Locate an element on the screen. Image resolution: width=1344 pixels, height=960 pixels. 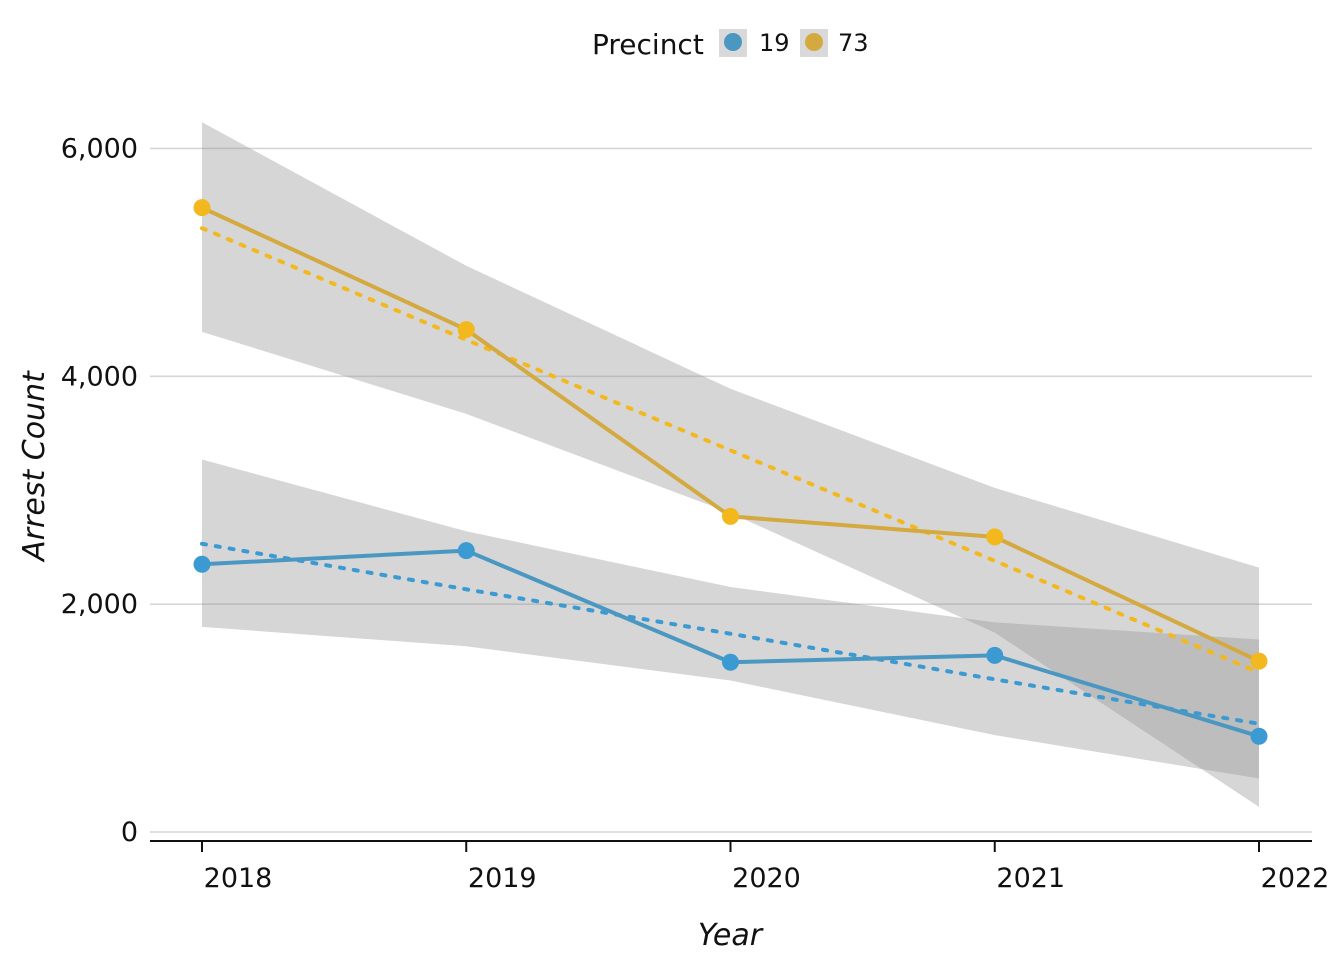
y-tick-label-4000: 4,000 is located at coordinates (99, 376).